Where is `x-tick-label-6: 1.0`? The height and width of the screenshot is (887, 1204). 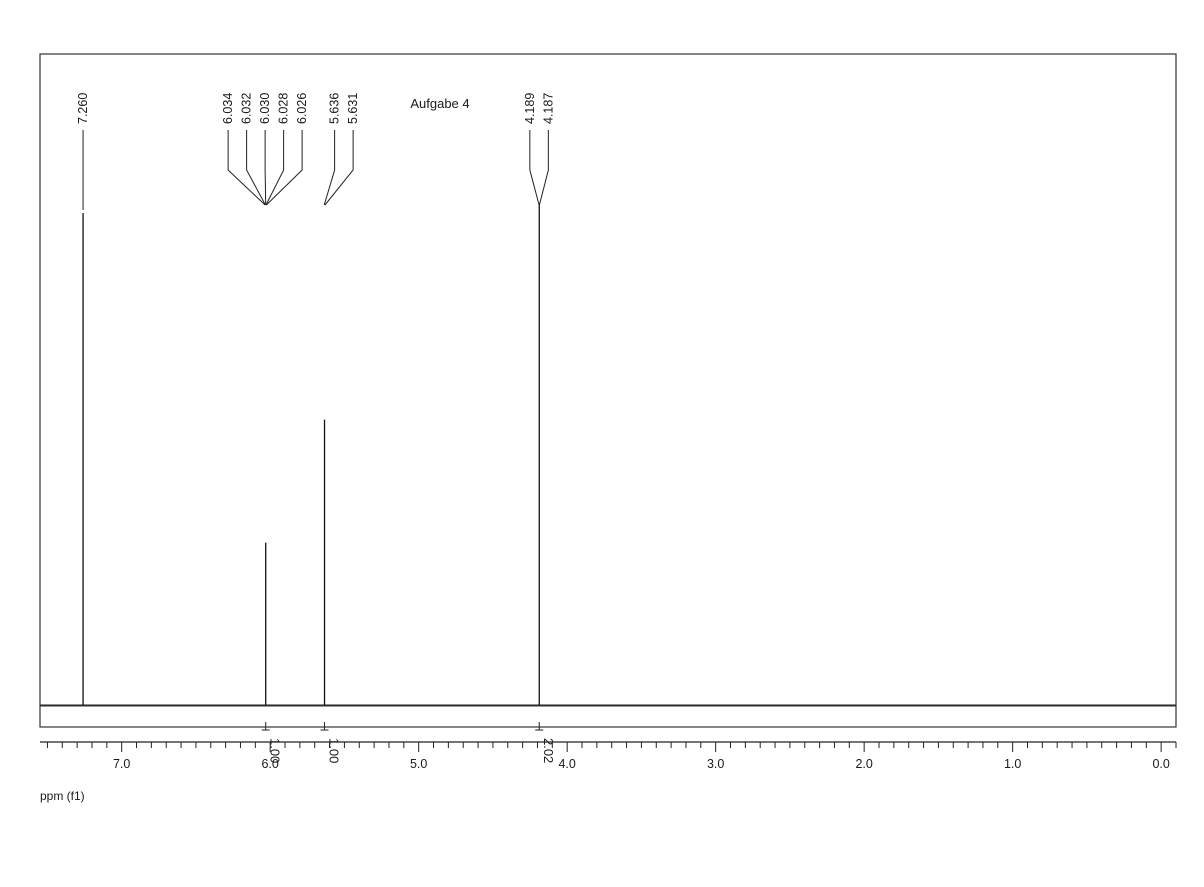 x-tick-label-6: 1.0 is located at coordinates (1012, 764).